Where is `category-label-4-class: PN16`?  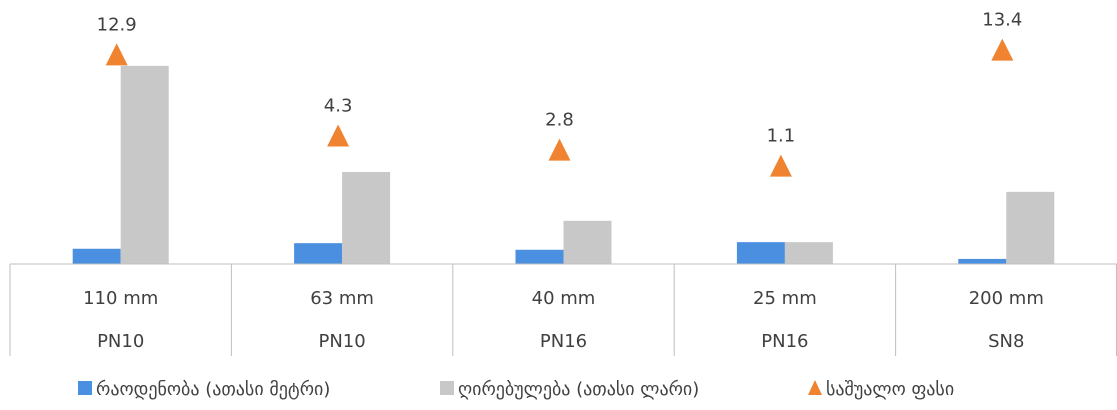
category-label-4-class: PN16 is located at coordinates (784, 341).